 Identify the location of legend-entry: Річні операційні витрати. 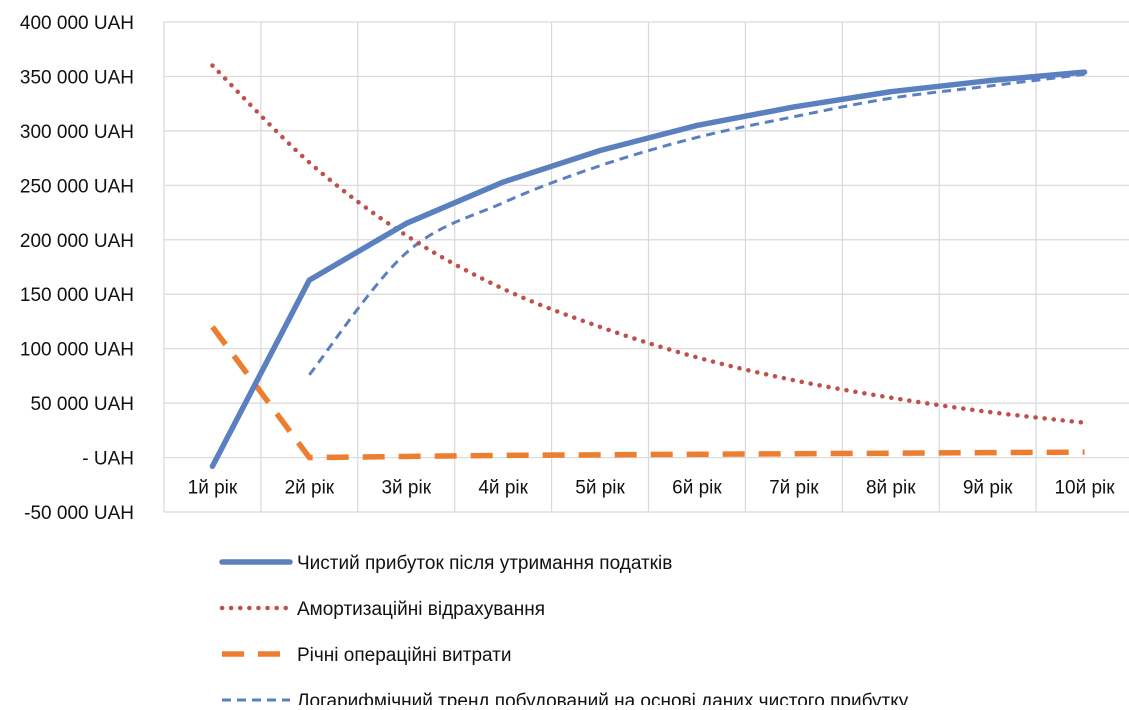
(367, 655).